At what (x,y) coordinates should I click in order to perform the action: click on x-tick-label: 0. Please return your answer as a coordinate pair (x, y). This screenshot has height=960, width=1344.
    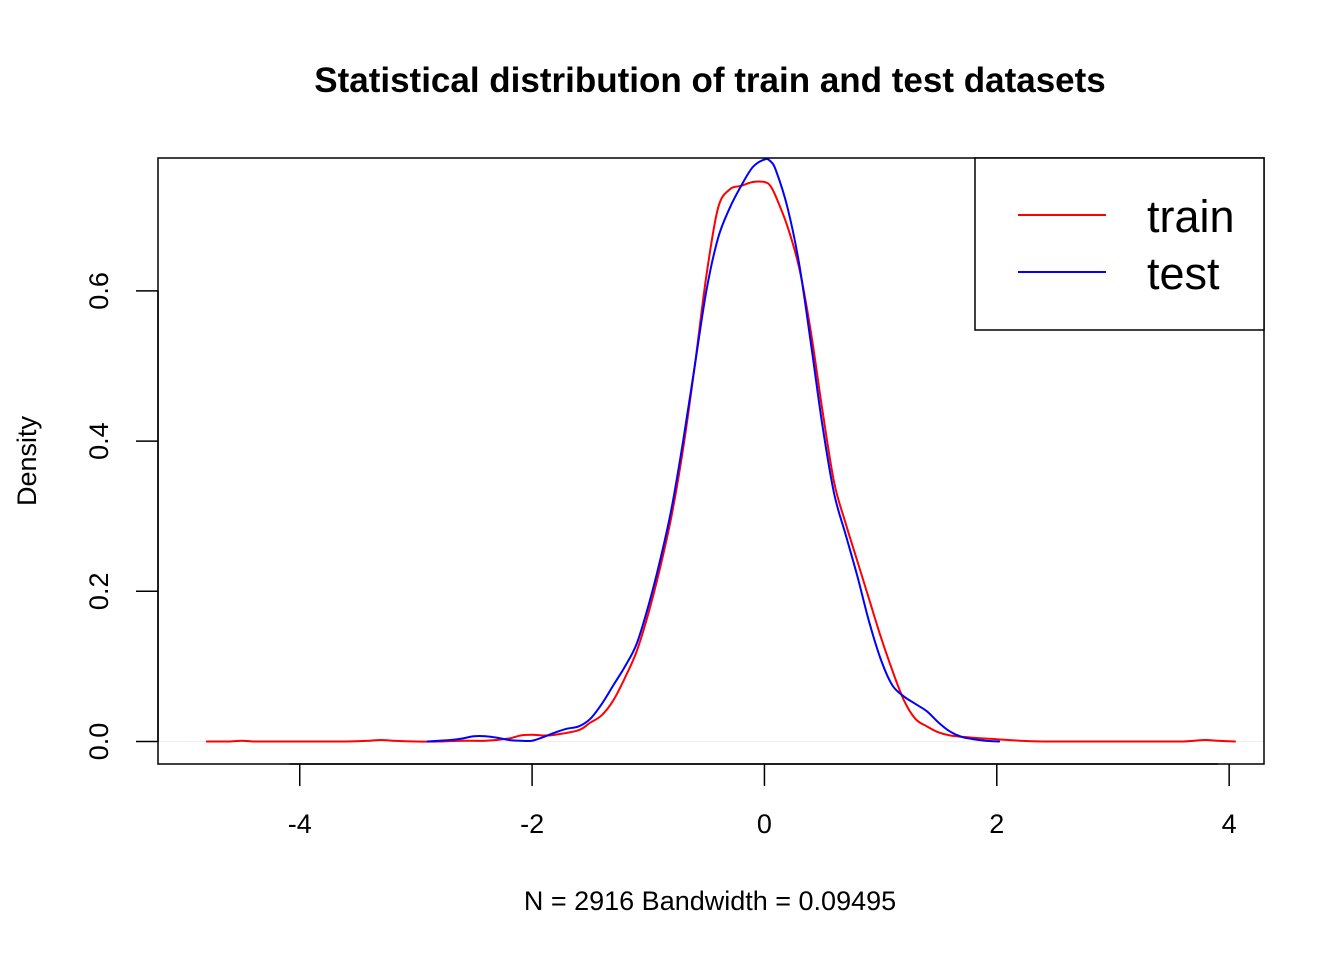
    Looking at the image, I should click on (764, 824).